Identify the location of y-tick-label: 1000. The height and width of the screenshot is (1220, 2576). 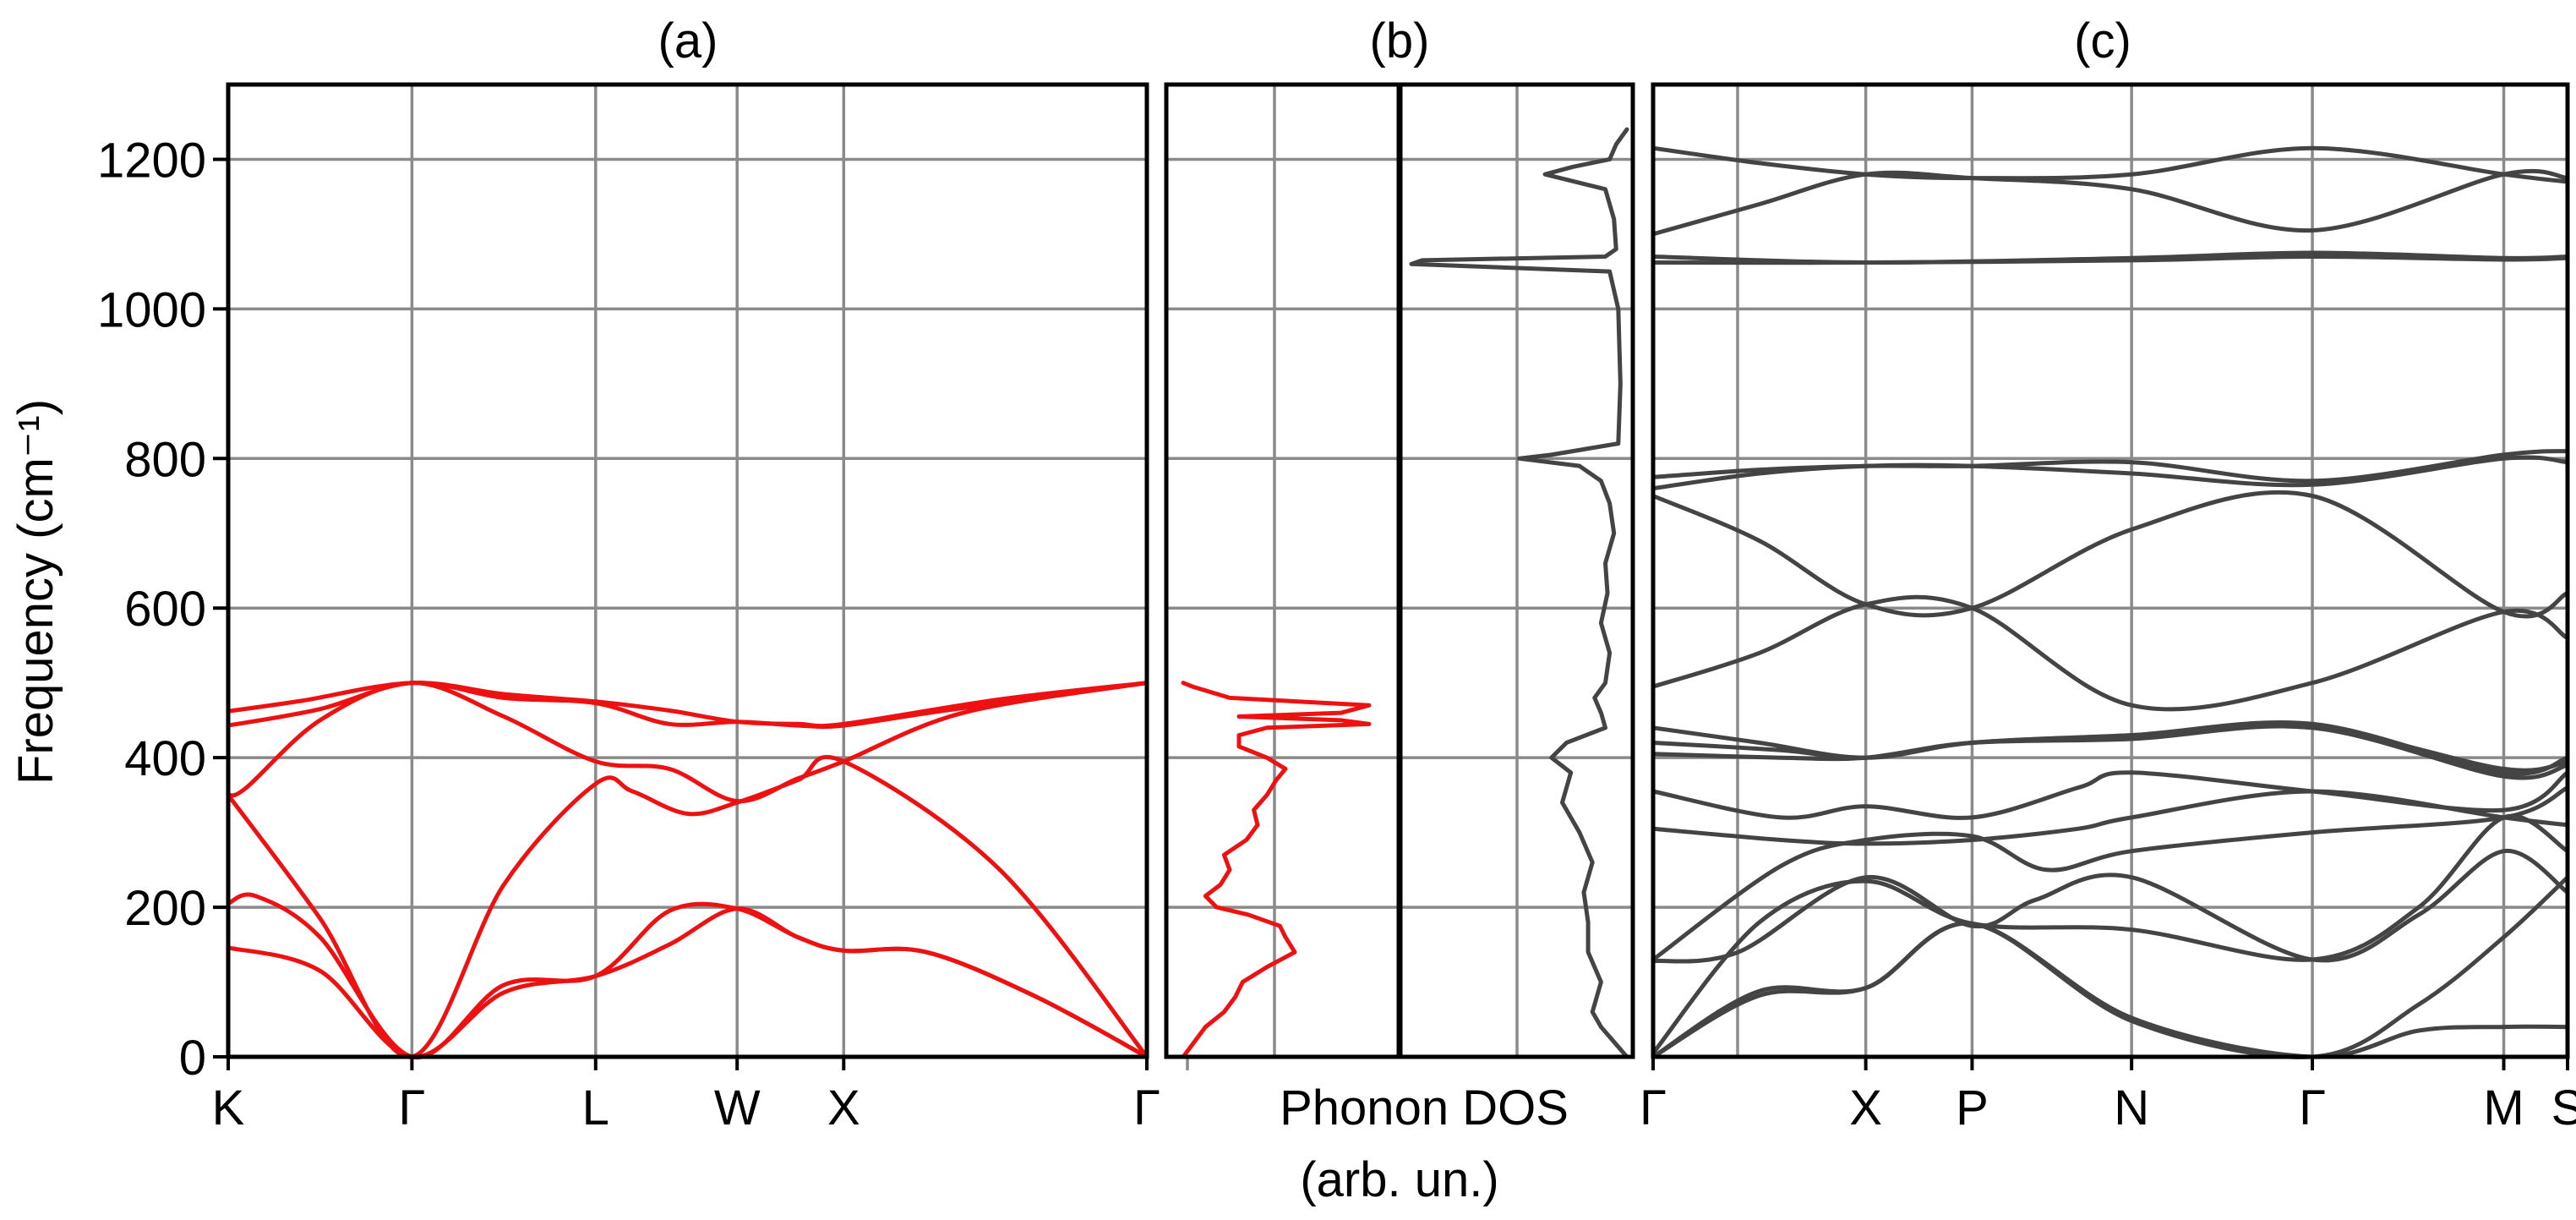
(151, 309).